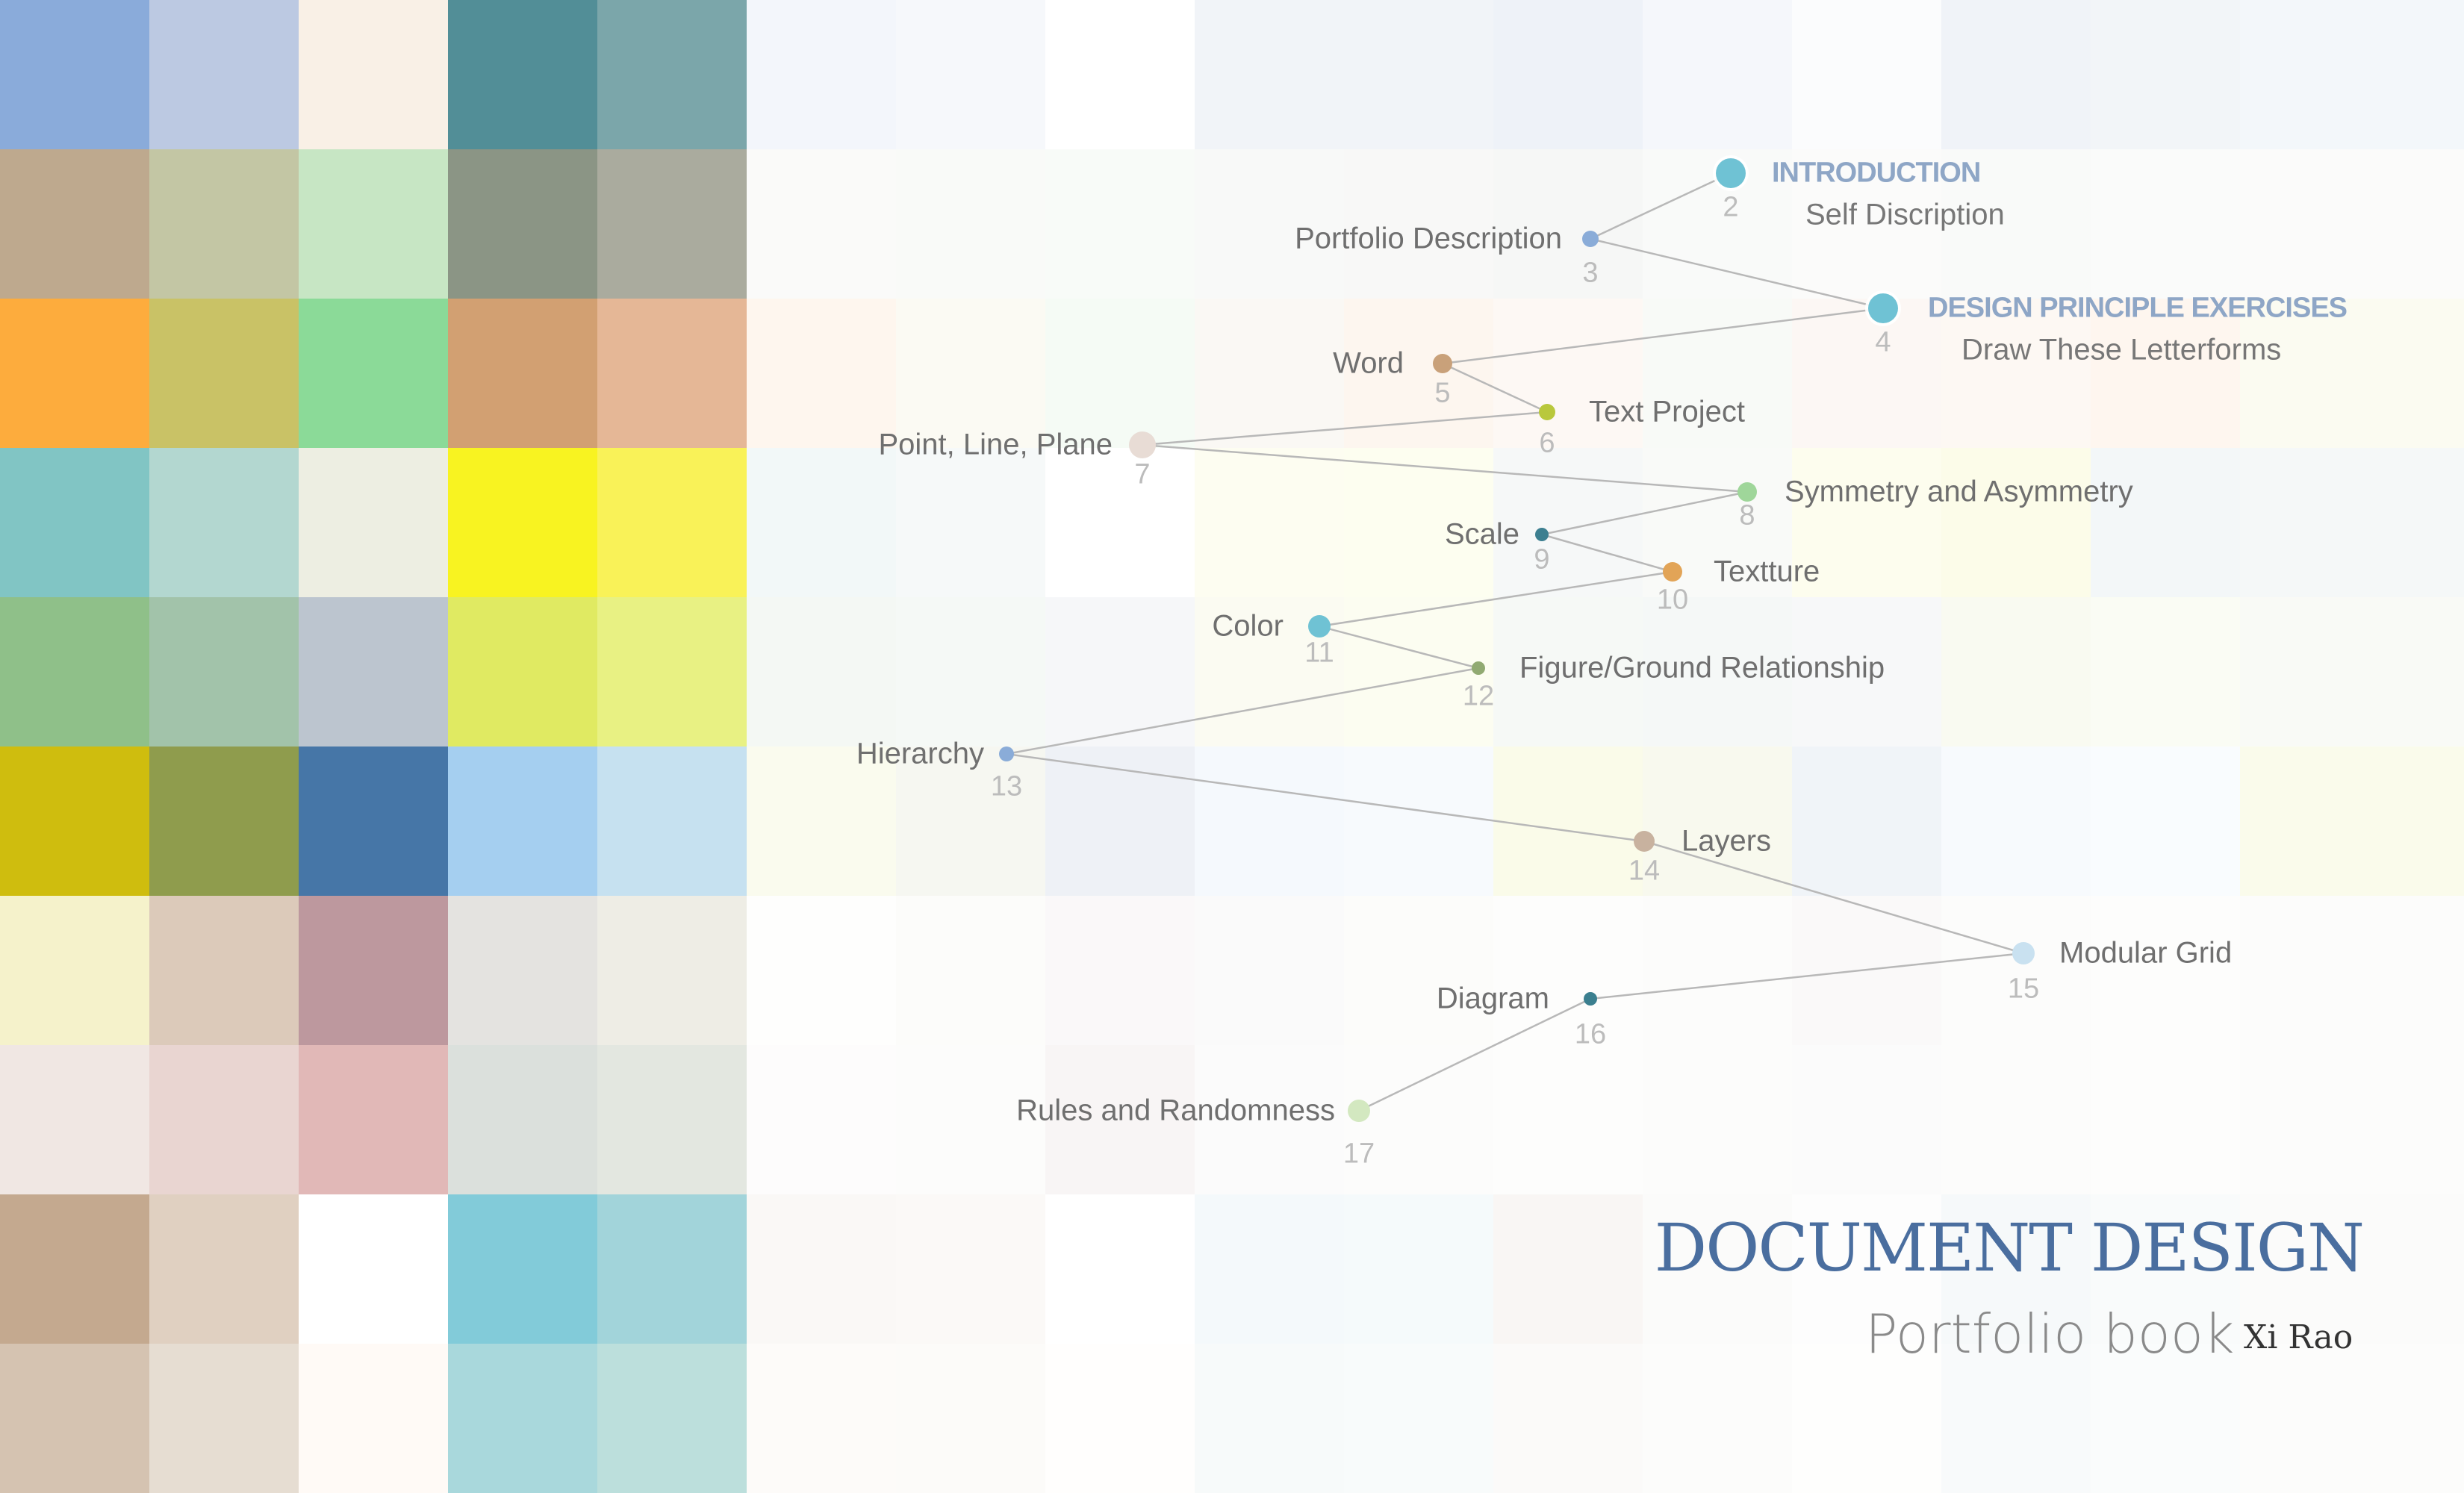 Image resolution: width=2464 pixels, height=1493 pixels. Describe the element at coordinates (1959, 492) in the screenshot. I see `toc-label: Symmetry and Asymmetry` at that location.